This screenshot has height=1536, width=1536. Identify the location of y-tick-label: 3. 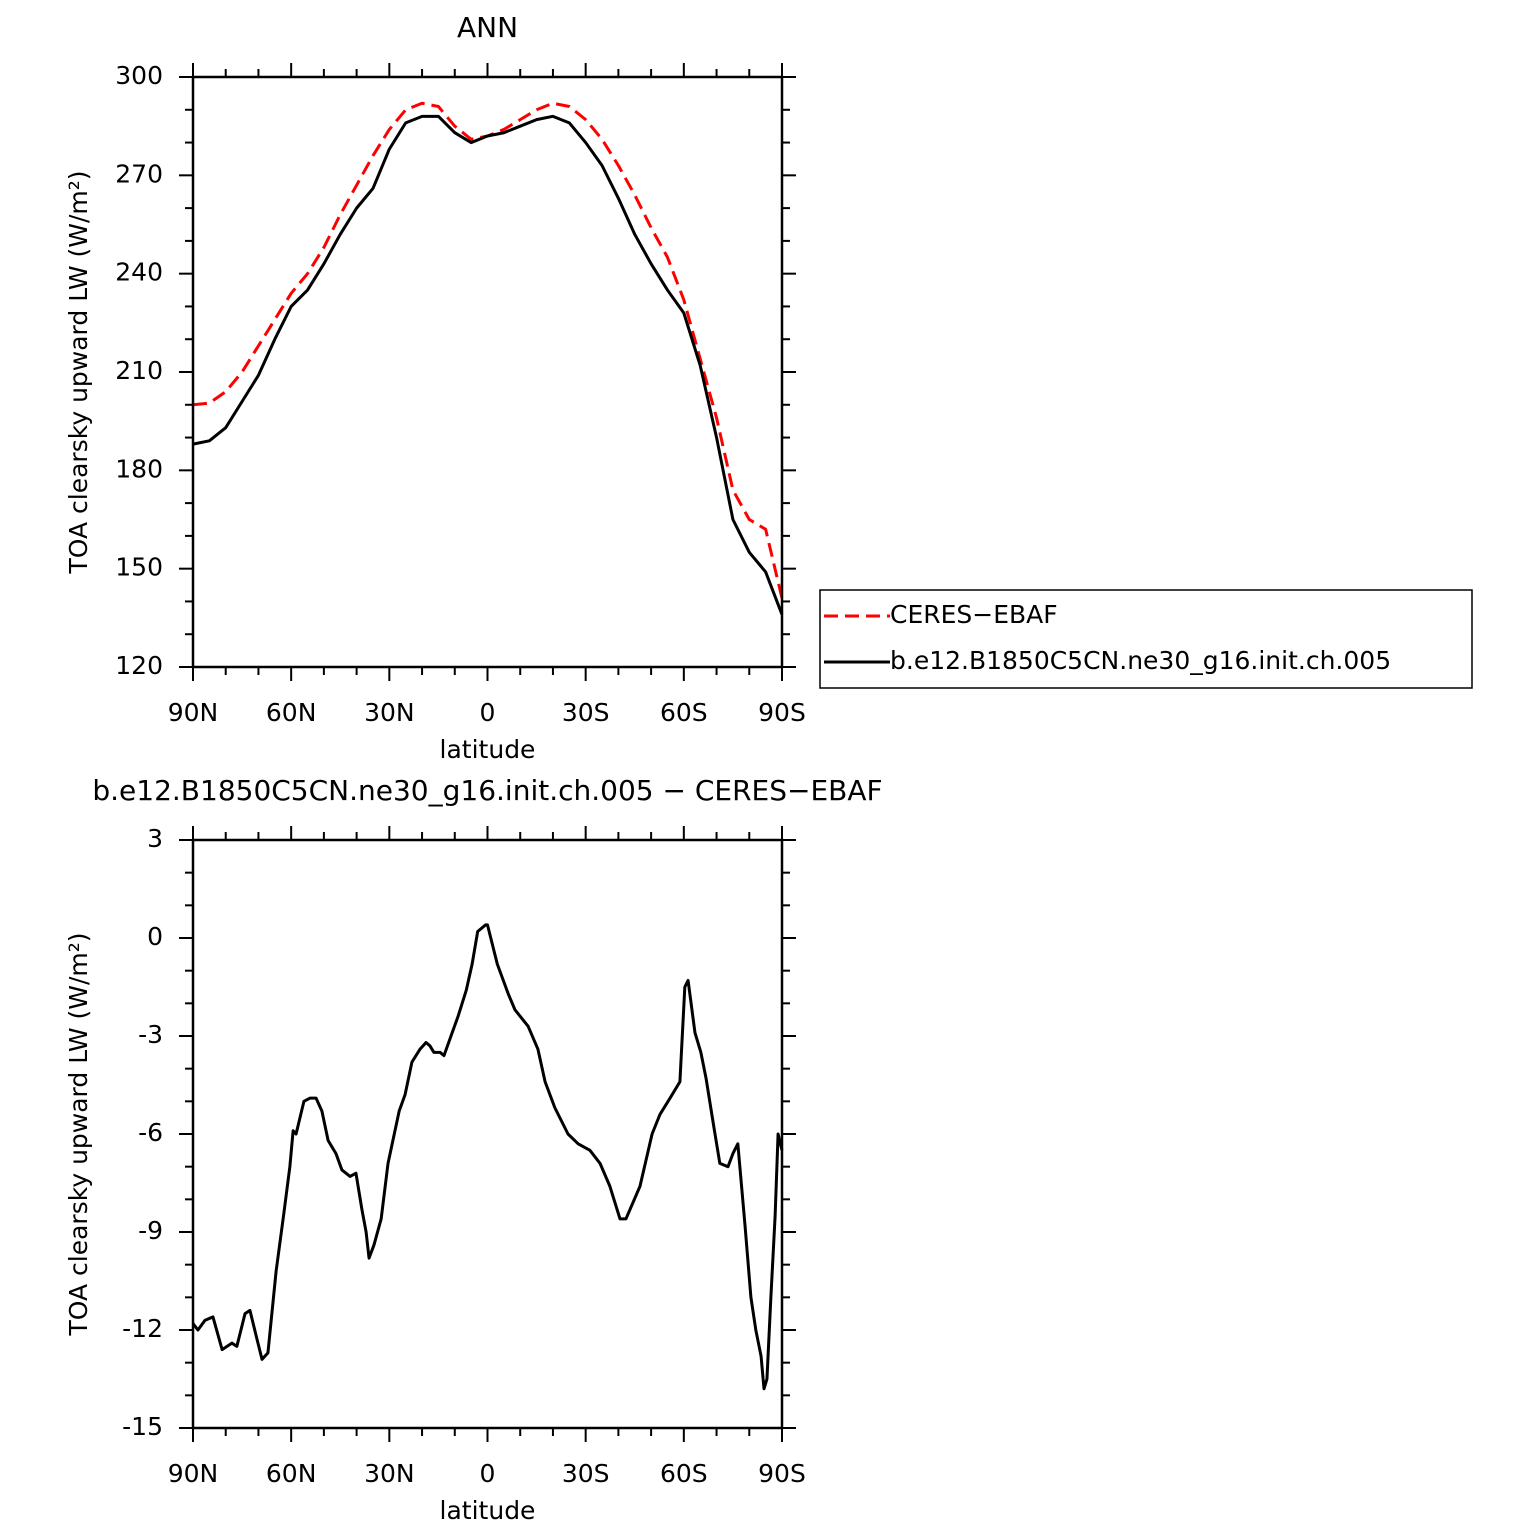
(155, 838).